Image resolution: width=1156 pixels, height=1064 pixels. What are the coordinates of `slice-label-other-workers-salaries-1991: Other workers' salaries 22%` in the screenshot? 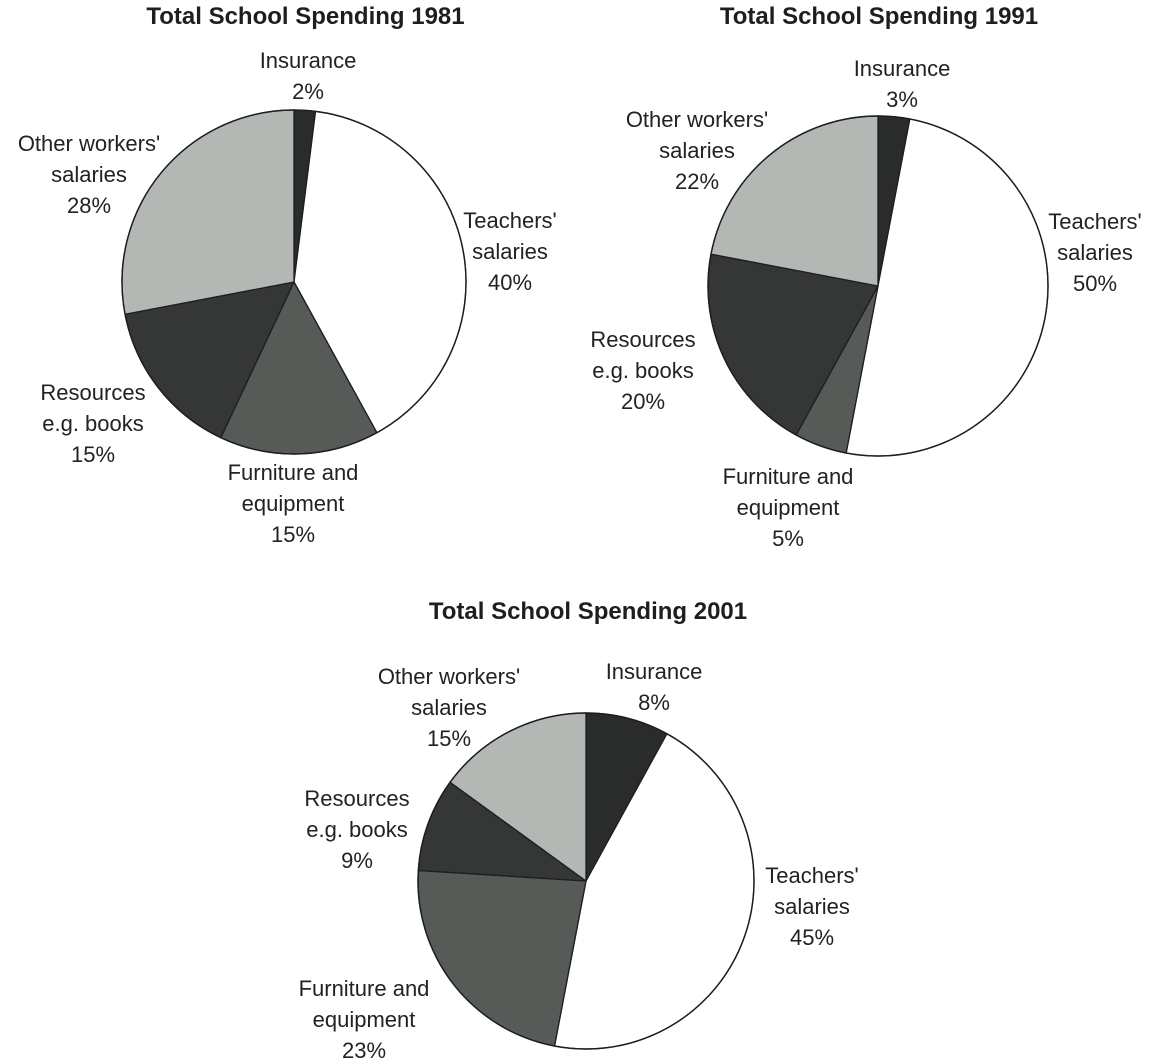 It's located at (697, 150).